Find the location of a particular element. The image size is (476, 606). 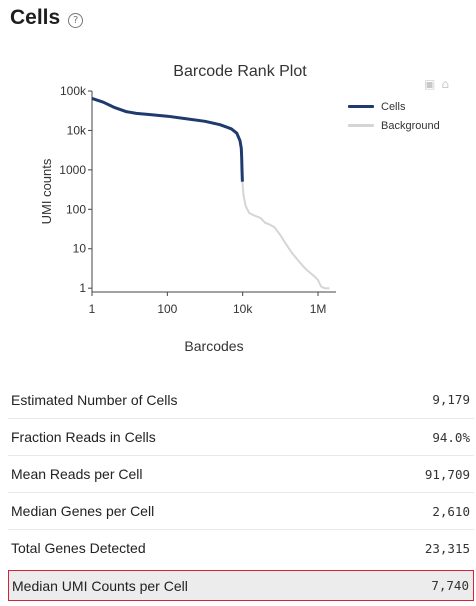

legend-item-background: Background is located at coordinates (394, 125).